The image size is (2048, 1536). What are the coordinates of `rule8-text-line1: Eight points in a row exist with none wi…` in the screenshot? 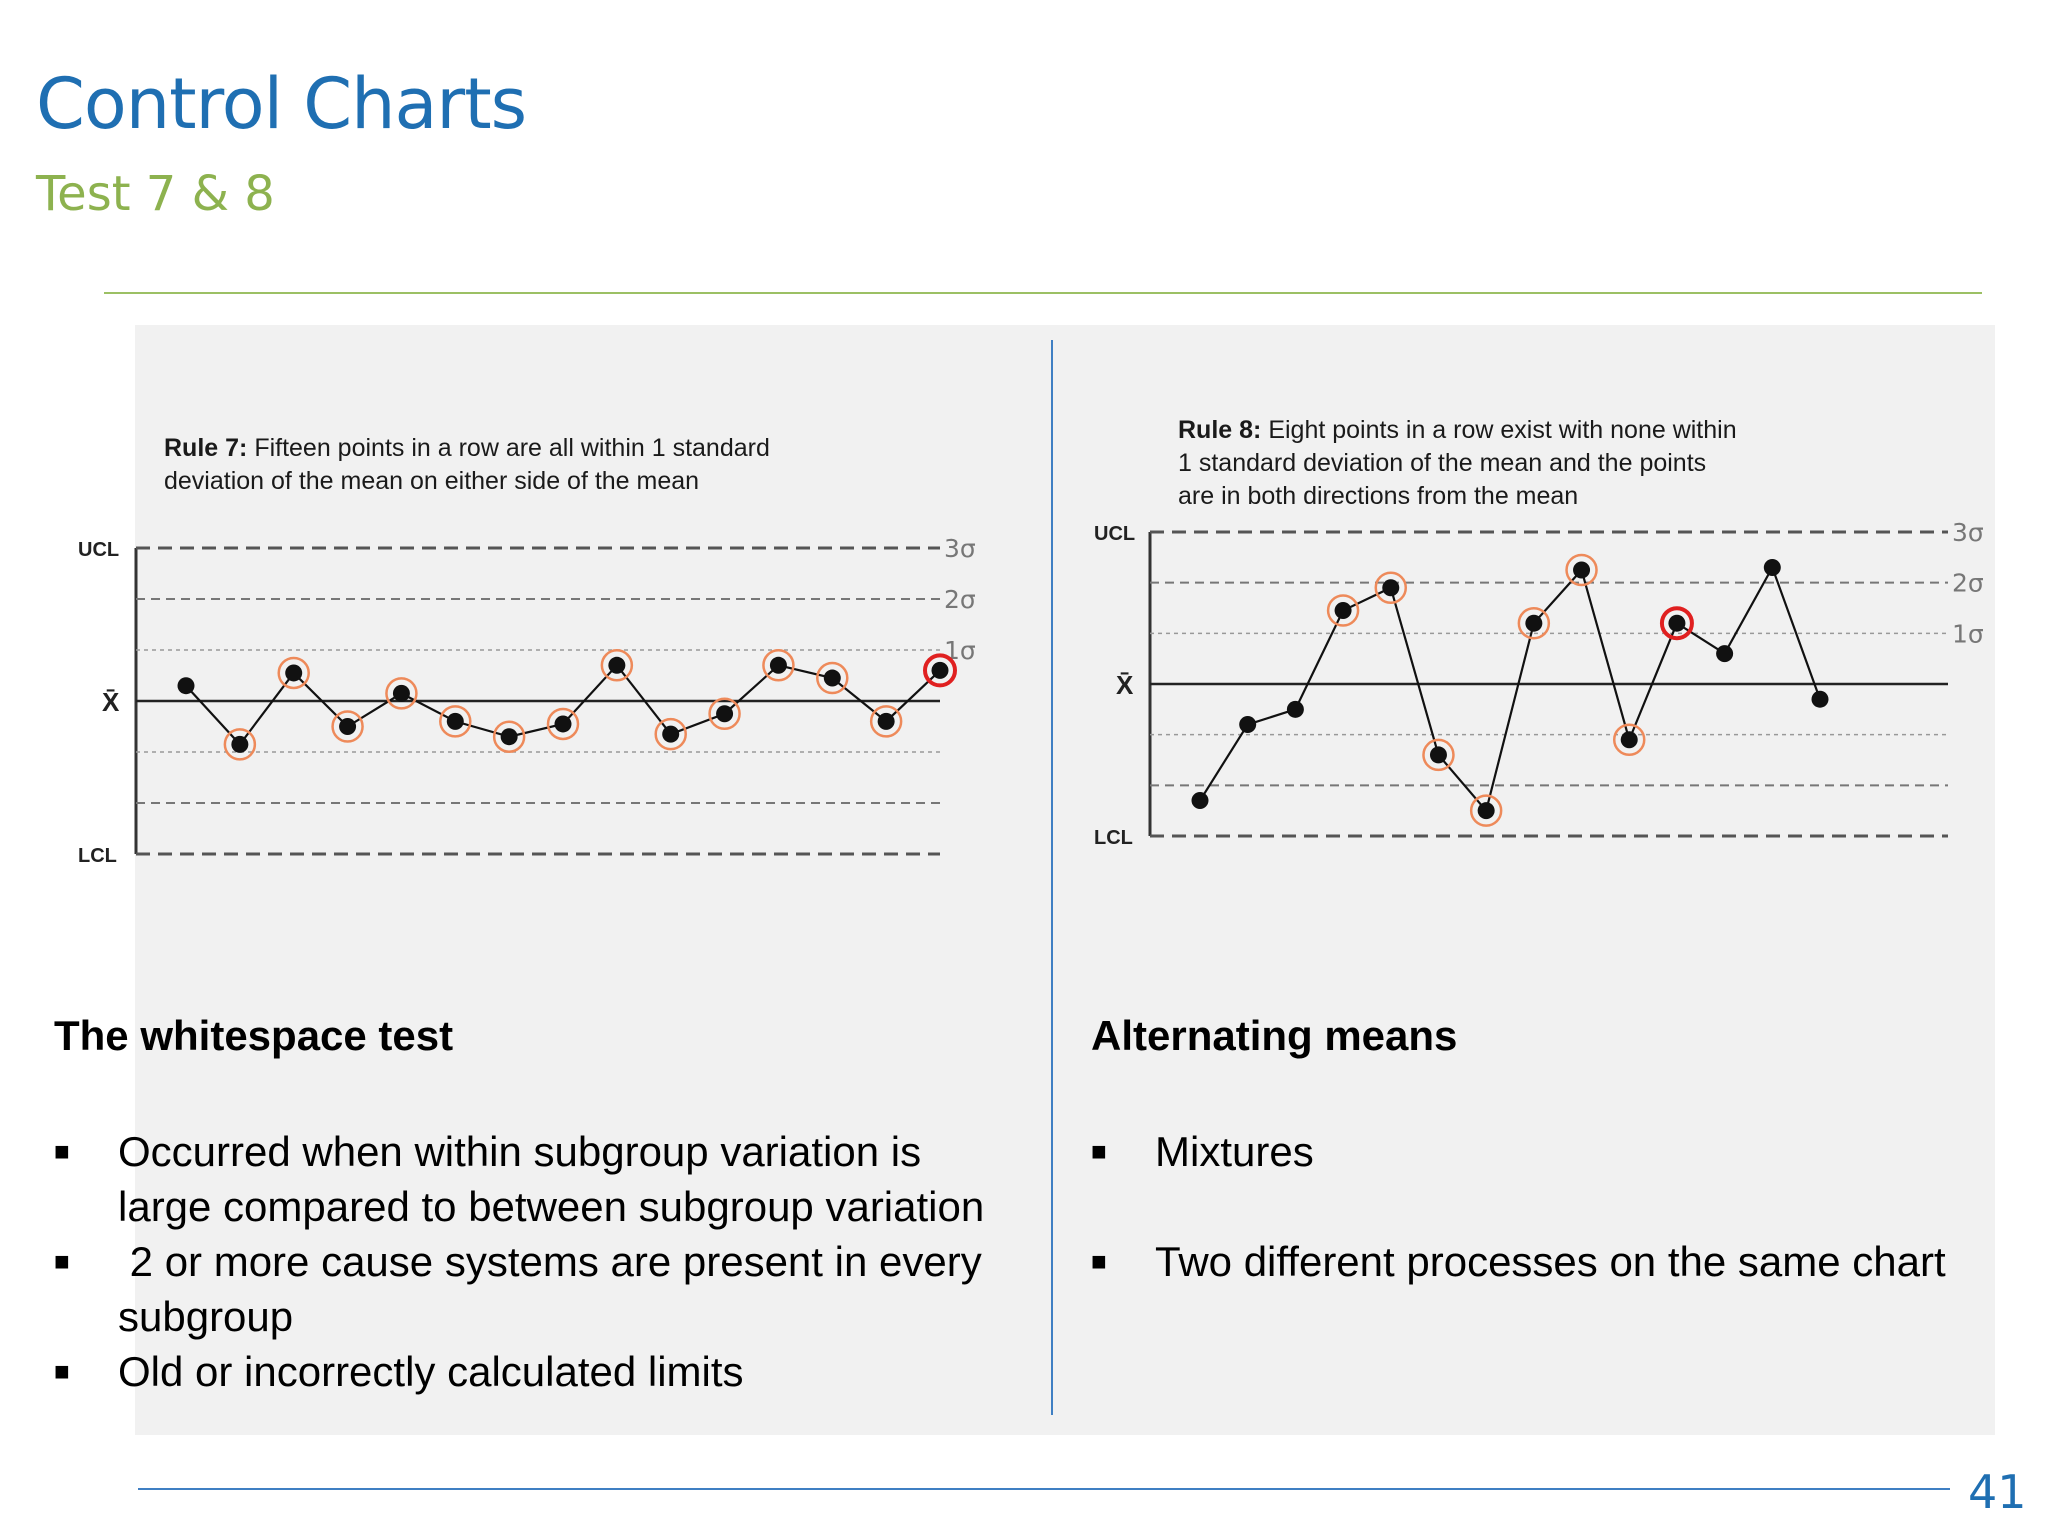 It's located at (1502, 430).